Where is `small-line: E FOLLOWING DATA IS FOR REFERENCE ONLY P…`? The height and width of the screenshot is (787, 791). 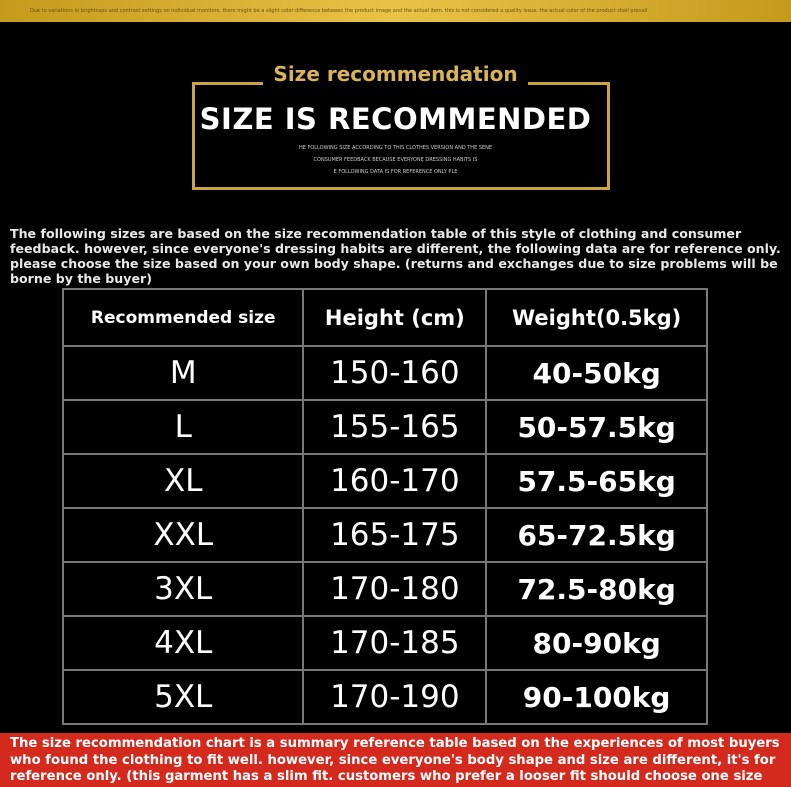 small-line: E FOLLOWING DATA IS FOR REFERENCE ONLY P… is located at coordinates (395, 172).